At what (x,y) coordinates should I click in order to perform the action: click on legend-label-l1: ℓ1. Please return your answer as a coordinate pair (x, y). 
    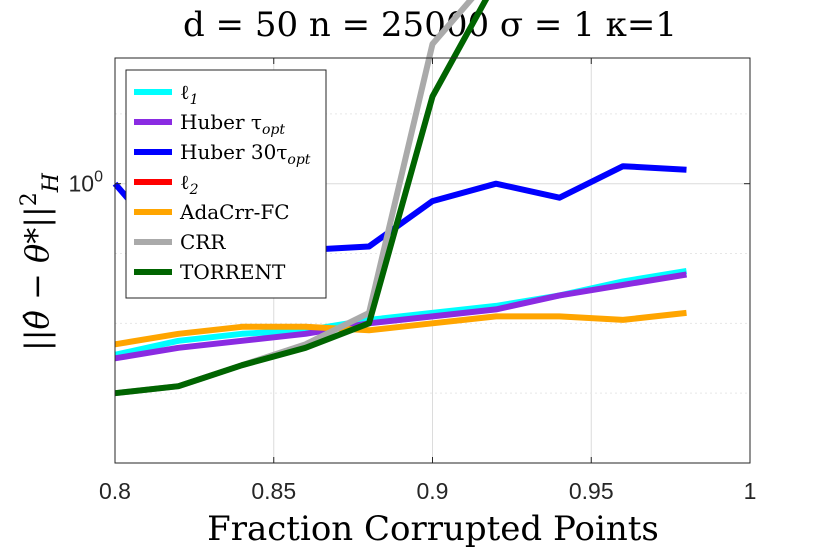
    Looking at the image, I should click on (189, 94).